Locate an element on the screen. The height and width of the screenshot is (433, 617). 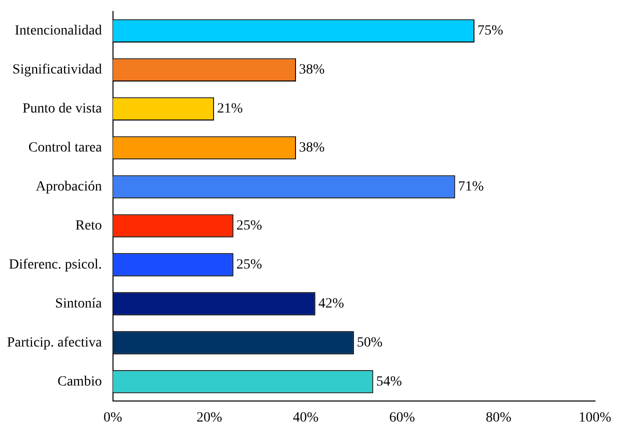
y-tick-label: Significatividad is located at coordinates (57, 70).